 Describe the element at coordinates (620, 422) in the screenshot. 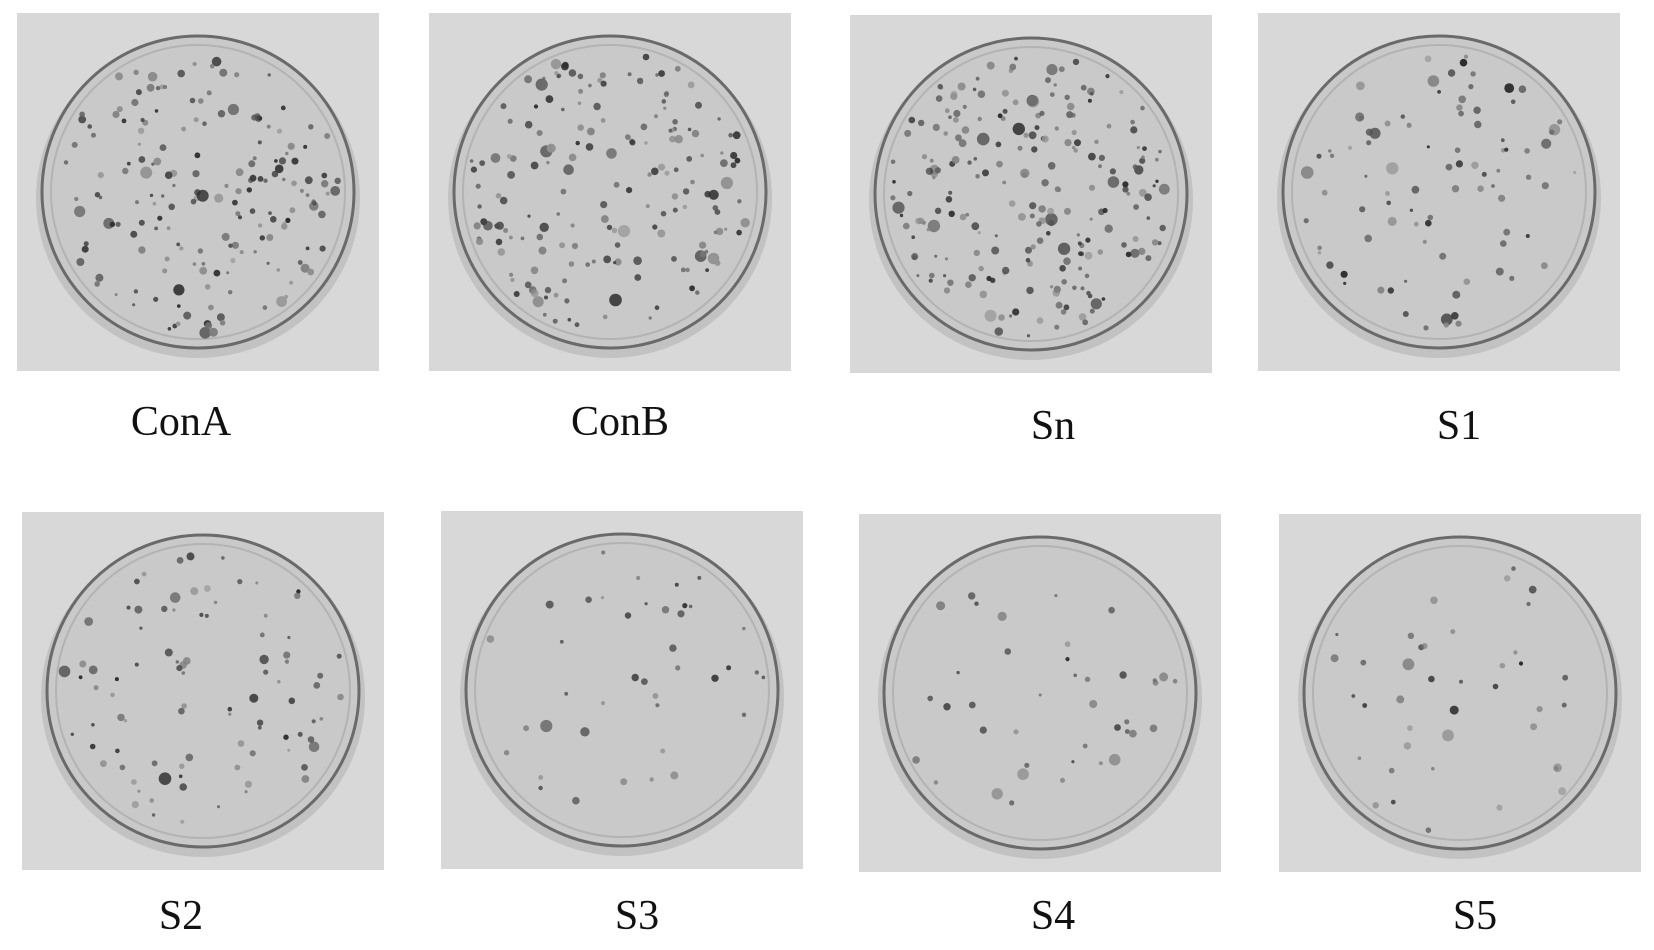

I see `plate-label-conb: ConB` at that location.